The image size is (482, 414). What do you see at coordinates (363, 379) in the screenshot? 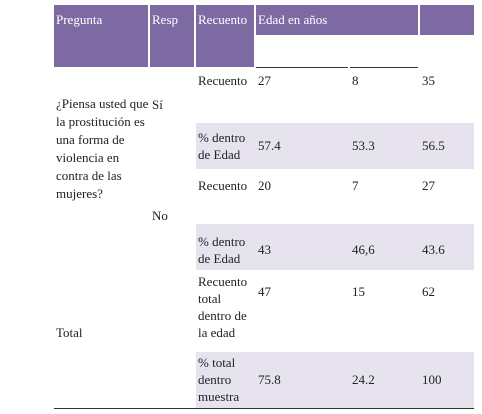
I see `total-percent-30mas: 24.2` at bounding box center [363, 379].